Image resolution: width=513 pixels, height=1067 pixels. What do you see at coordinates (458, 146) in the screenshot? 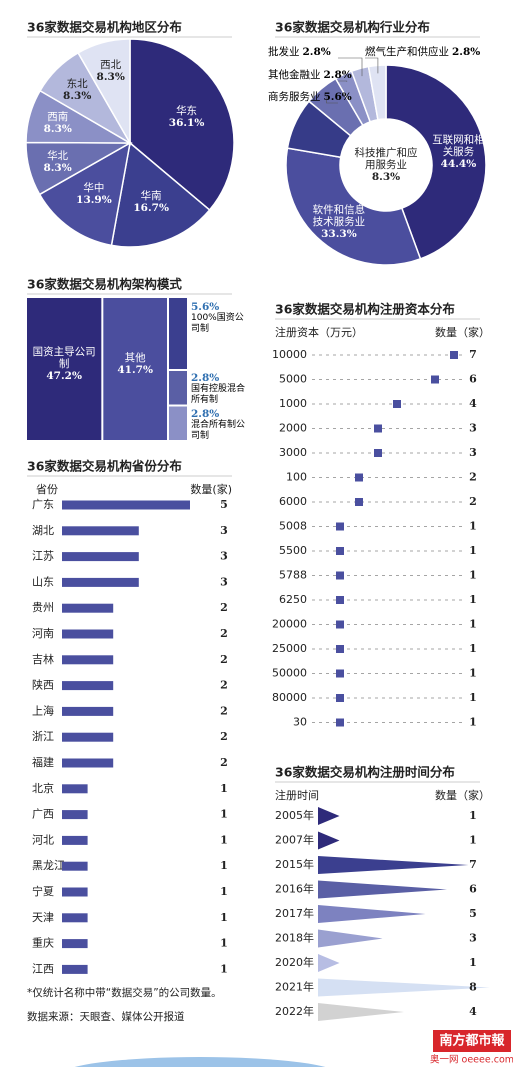
I see `segment-category: 互联网和相关服务` at bounding box center [458, 146].